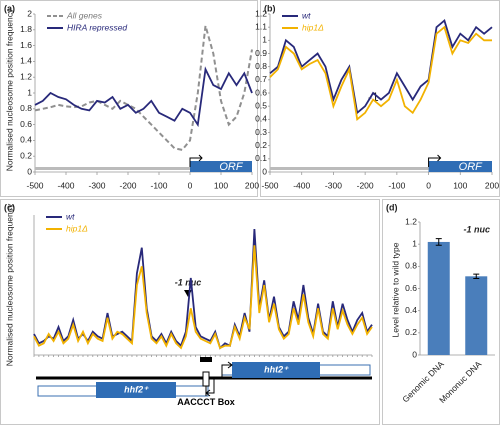 The image size is (500, 425). What do you see at coordinates (9, 8) in the screenshot?
I see `panel-label: (a)` at bounding box center [9, 8].